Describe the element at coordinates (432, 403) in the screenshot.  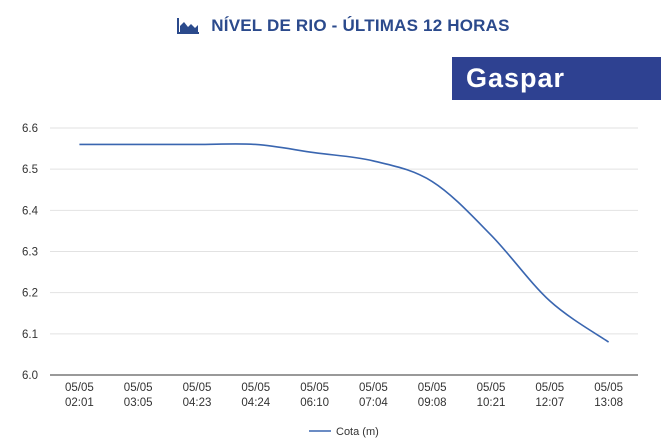
I see `x-tick-label: 09:08` at that location.